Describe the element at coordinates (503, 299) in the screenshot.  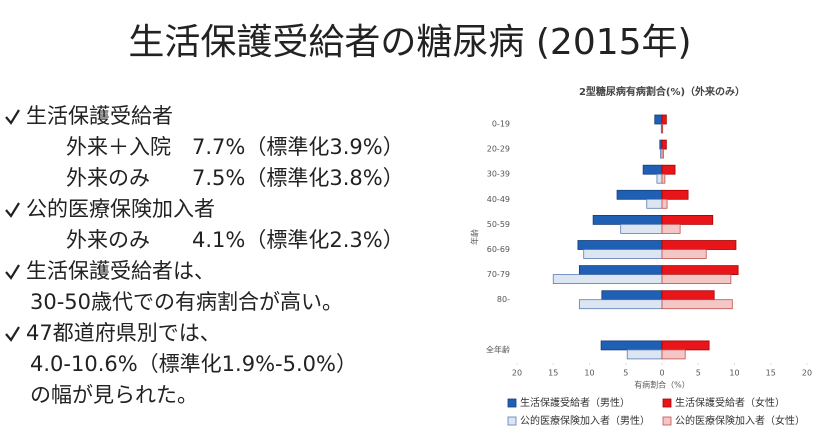
I see `y-tick-label: 80-` at that location.